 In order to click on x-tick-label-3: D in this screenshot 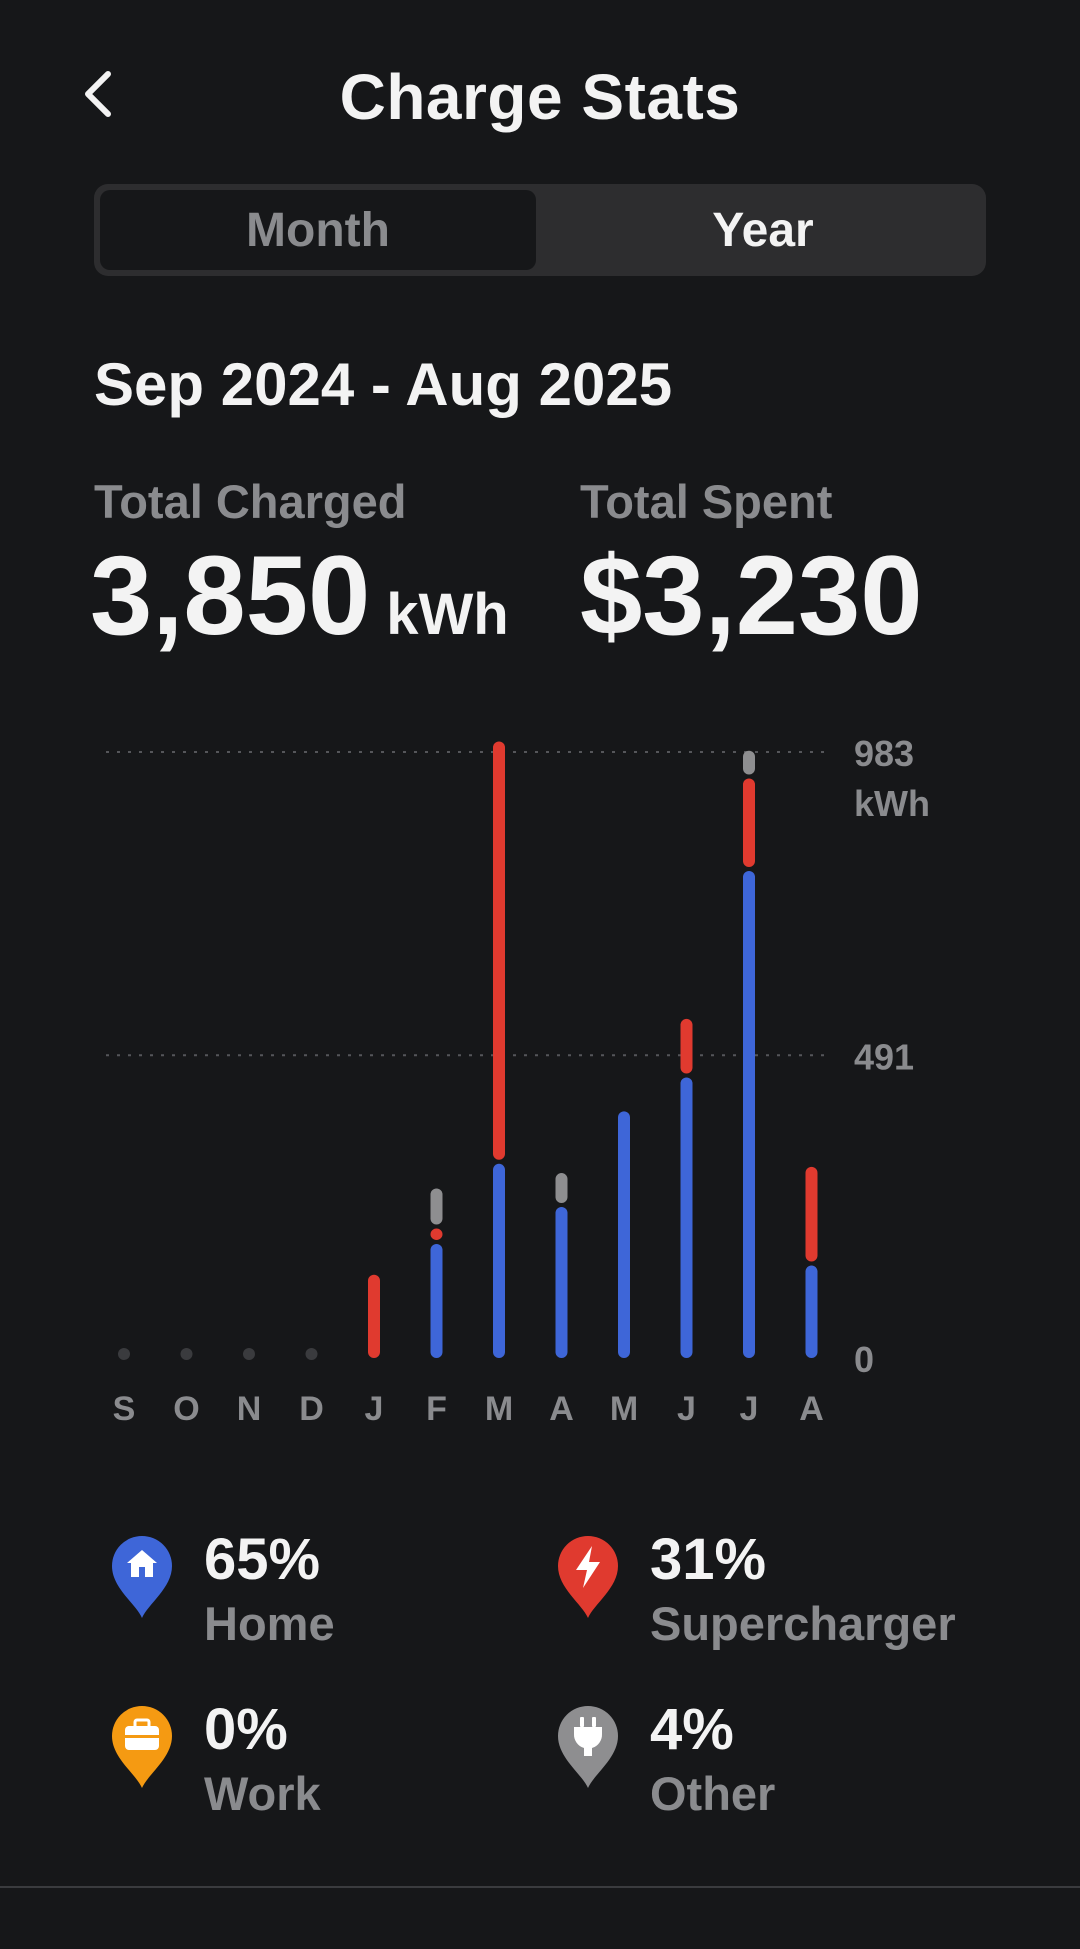, I will do `click(311, 1409)`.